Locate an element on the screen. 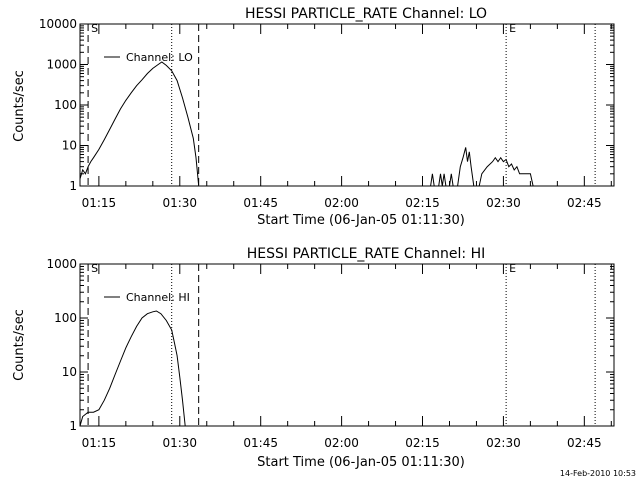 This screenshot has height=480, width=640. chart-title: HESSI PARTICLE_RATE Channel: HI is located at coordinates (366, 254).